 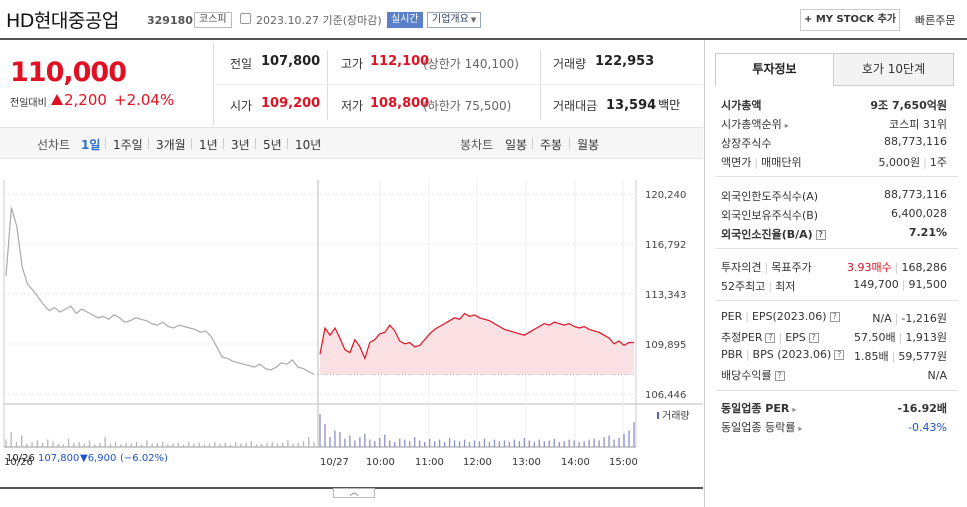 I want to click on today-label: 10/27, so click(x=334, y=462).